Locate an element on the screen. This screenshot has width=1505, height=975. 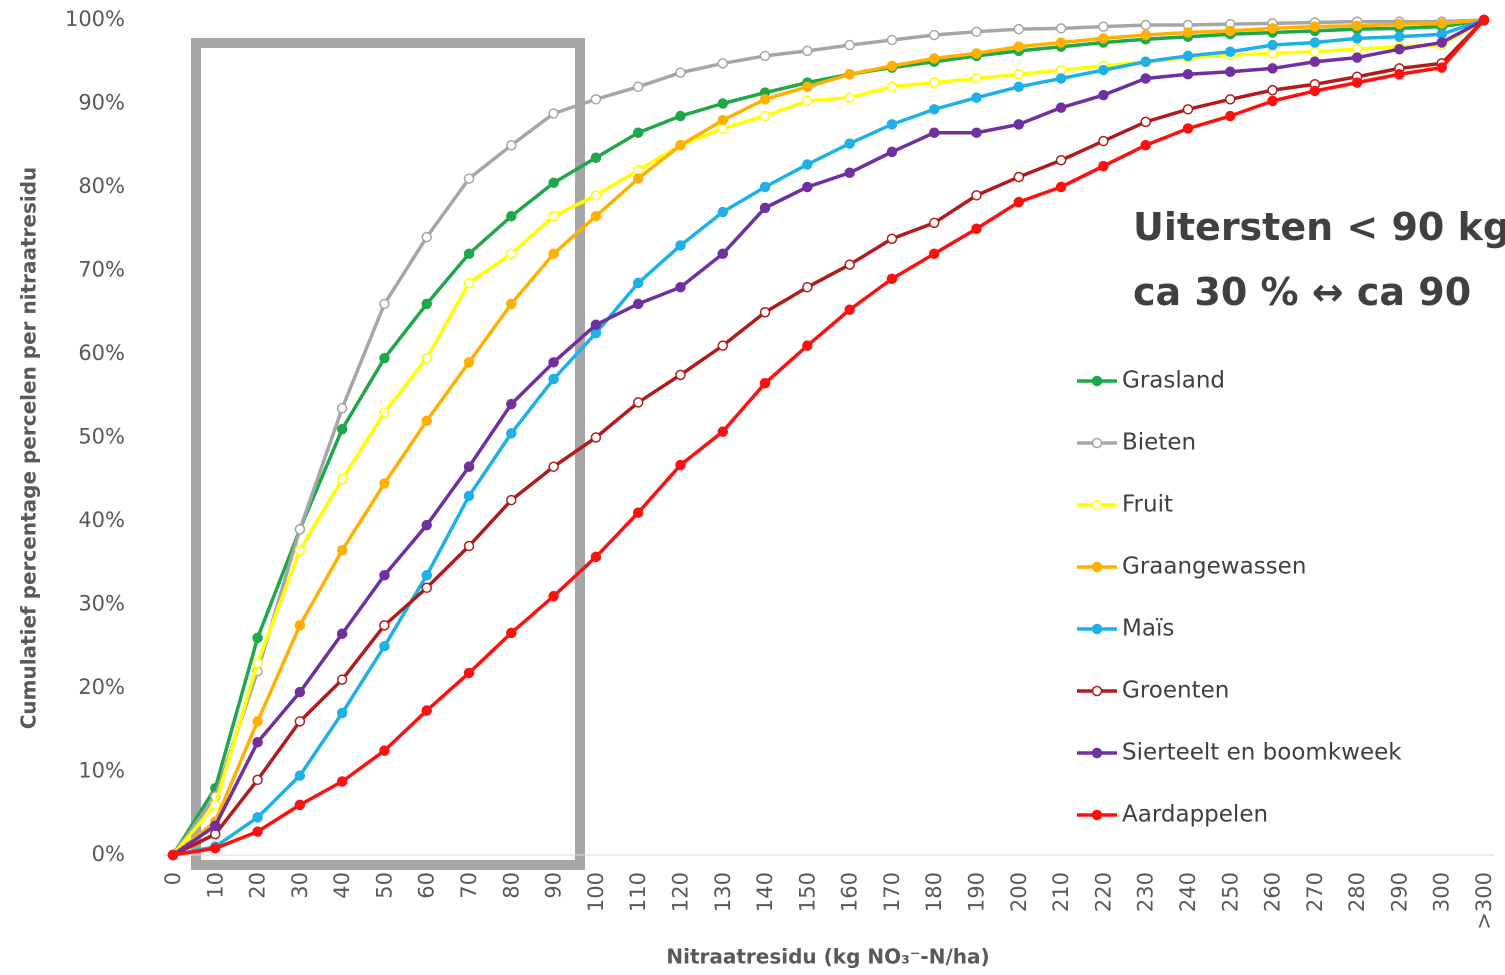
x-tick-label: 150 is located at coordinates (807, 892).